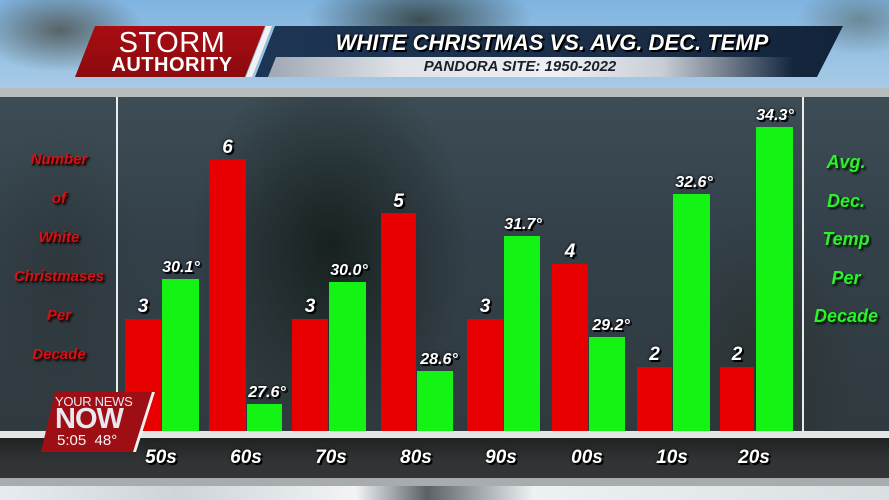 This screenshot has width=889, height=500. Describe the element at coordinates (246, 457) in the screenshot. I see `x-tick-label: 60s` at that location.